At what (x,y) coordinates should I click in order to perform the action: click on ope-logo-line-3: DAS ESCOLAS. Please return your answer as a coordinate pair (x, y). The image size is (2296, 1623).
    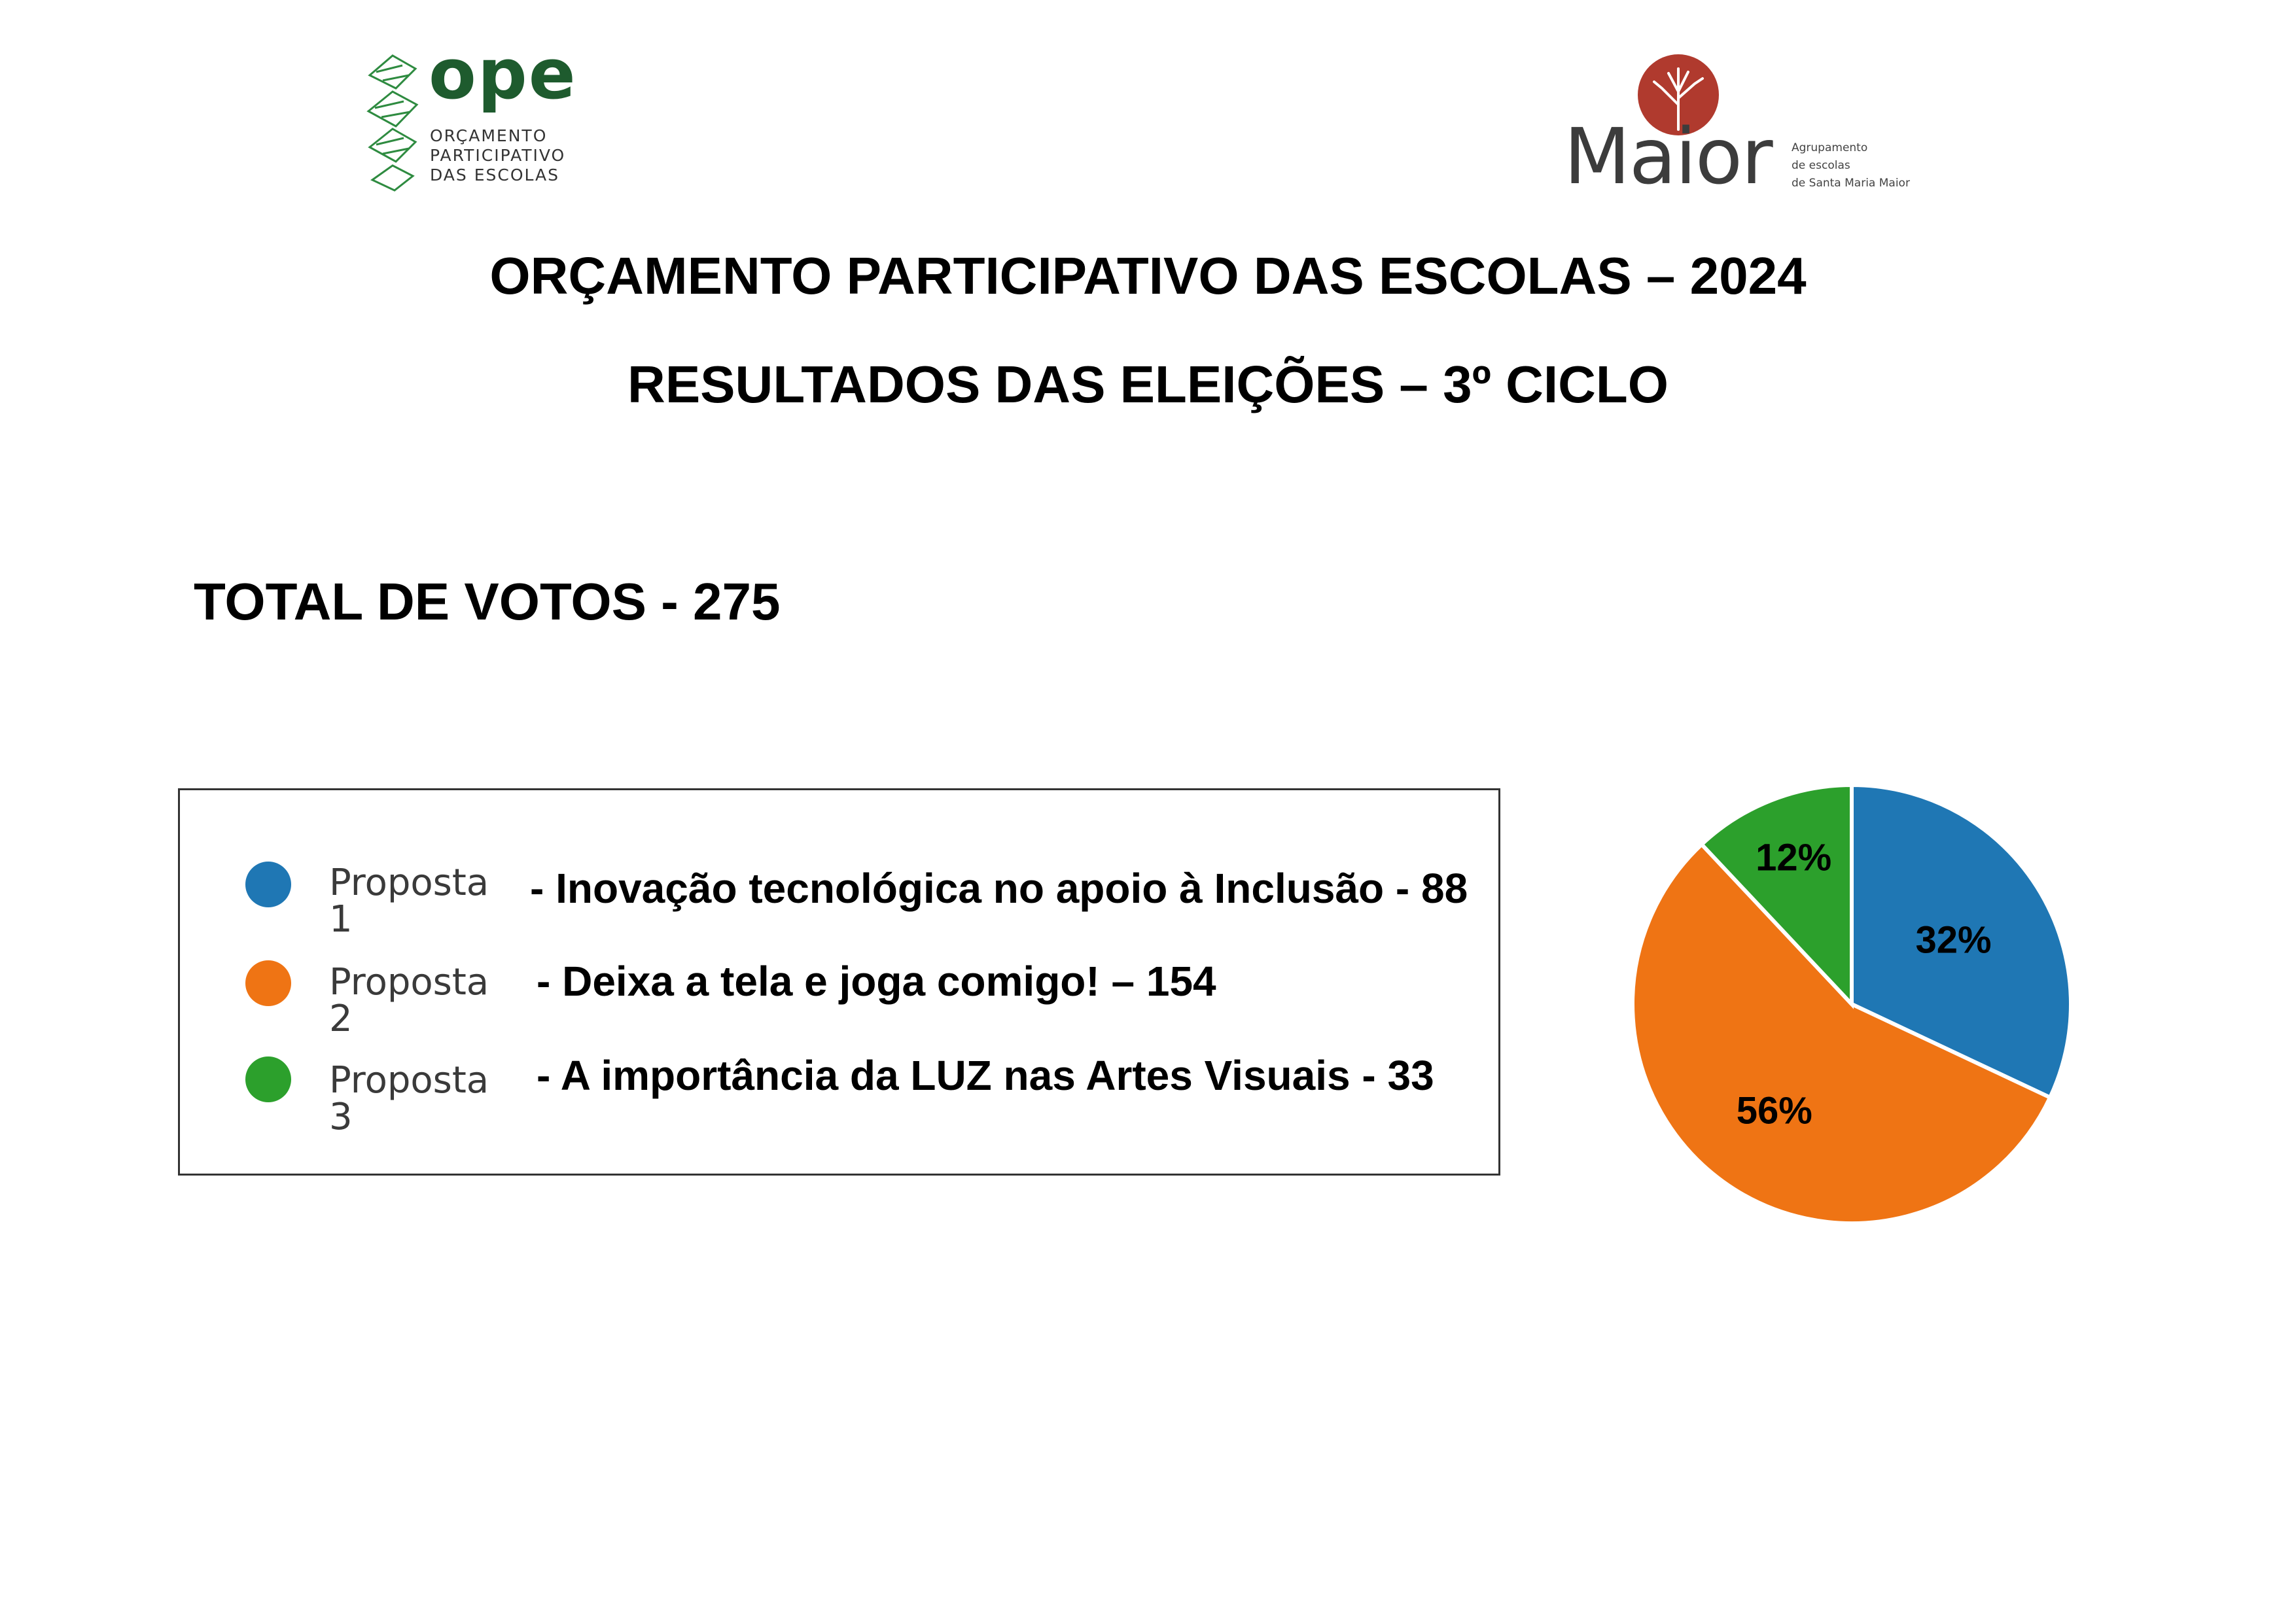
    Looking at the image, I should click on (495, 175).